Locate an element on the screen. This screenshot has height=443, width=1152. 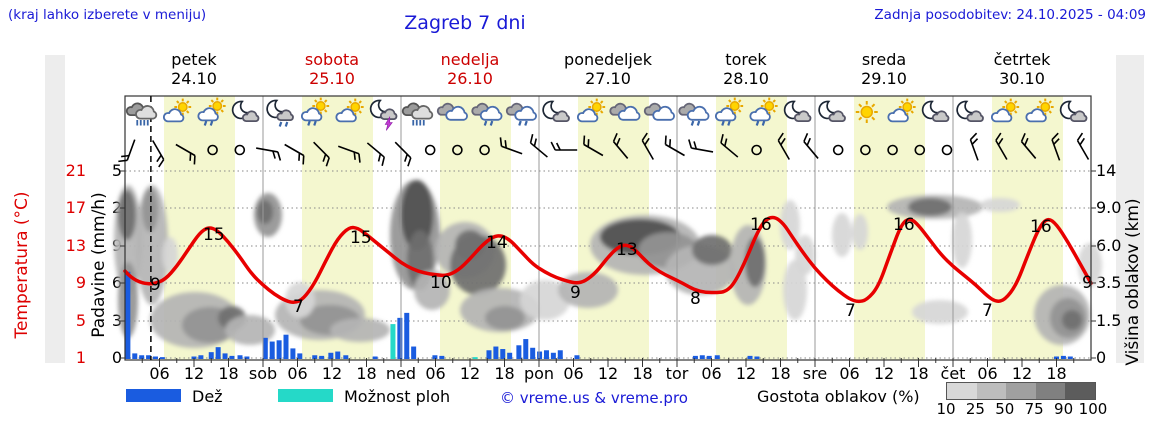
day-date: 30.10 is located at coordinates (1022, 78).